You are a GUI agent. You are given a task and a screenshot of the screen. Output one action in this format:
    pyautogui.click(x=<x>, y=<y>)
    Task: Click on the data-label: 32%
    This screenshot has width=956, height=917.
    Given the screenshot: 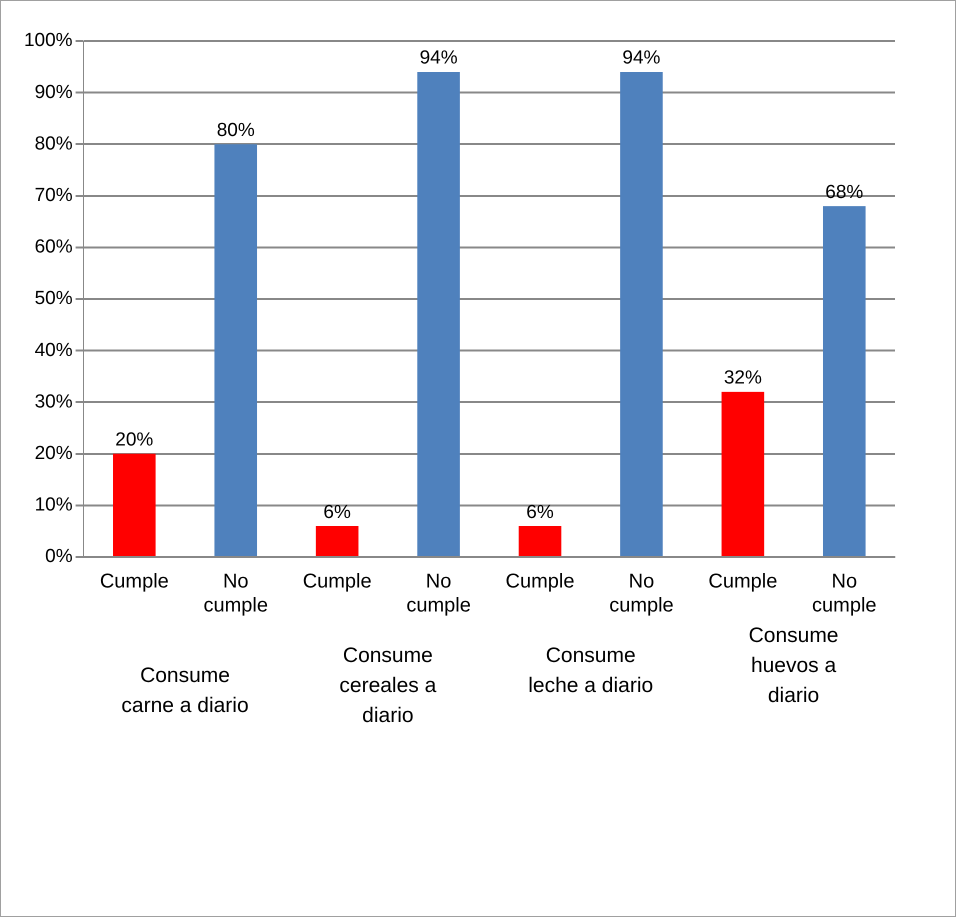 What is the action you would take?
    pyautogui.click(x=743, y=378)
    